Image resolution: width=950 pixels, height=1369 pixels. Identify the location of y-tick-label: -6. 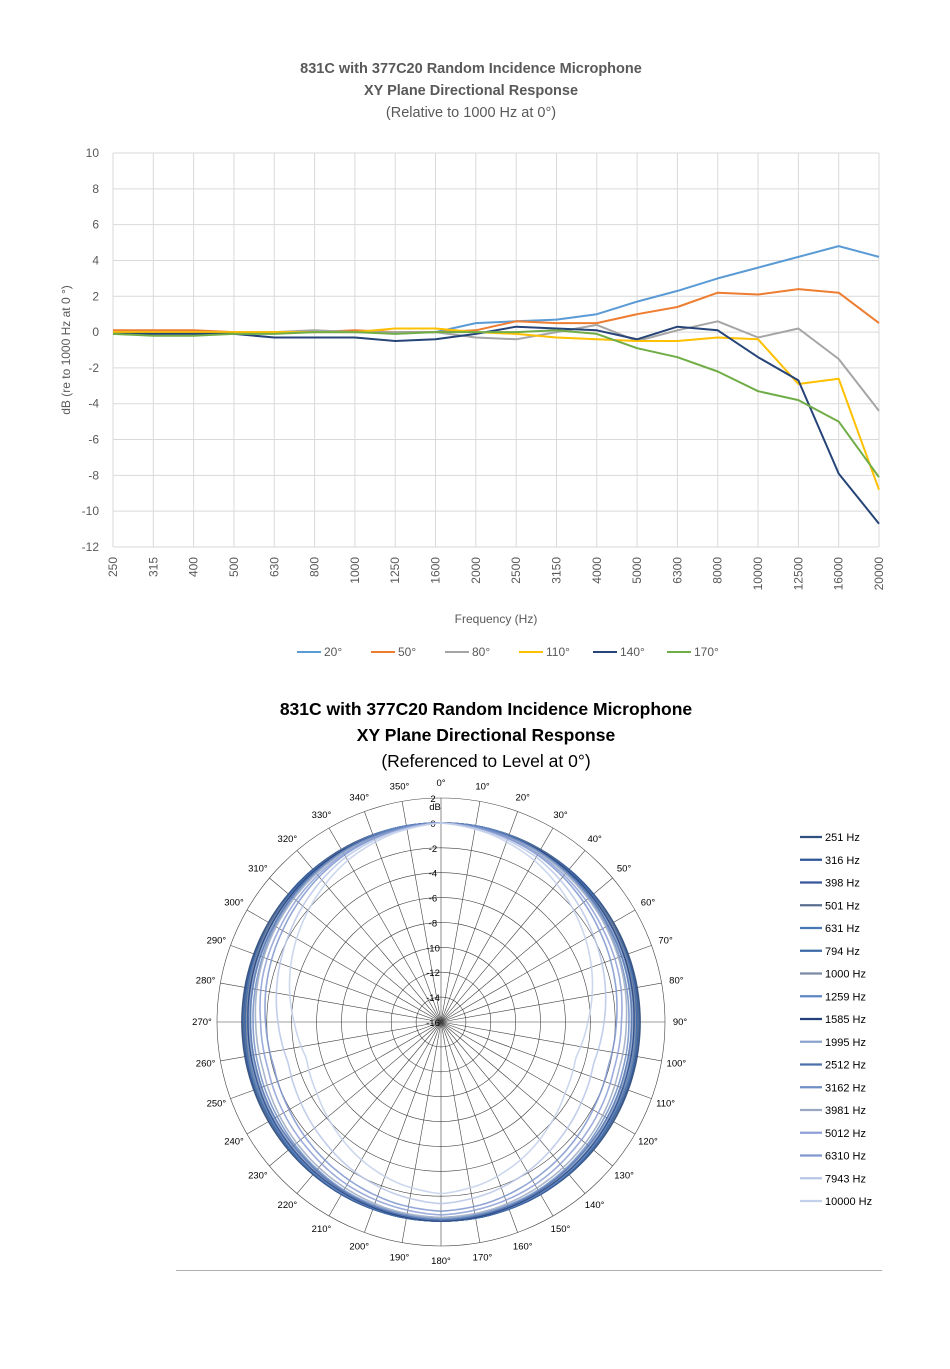
(93, 440).